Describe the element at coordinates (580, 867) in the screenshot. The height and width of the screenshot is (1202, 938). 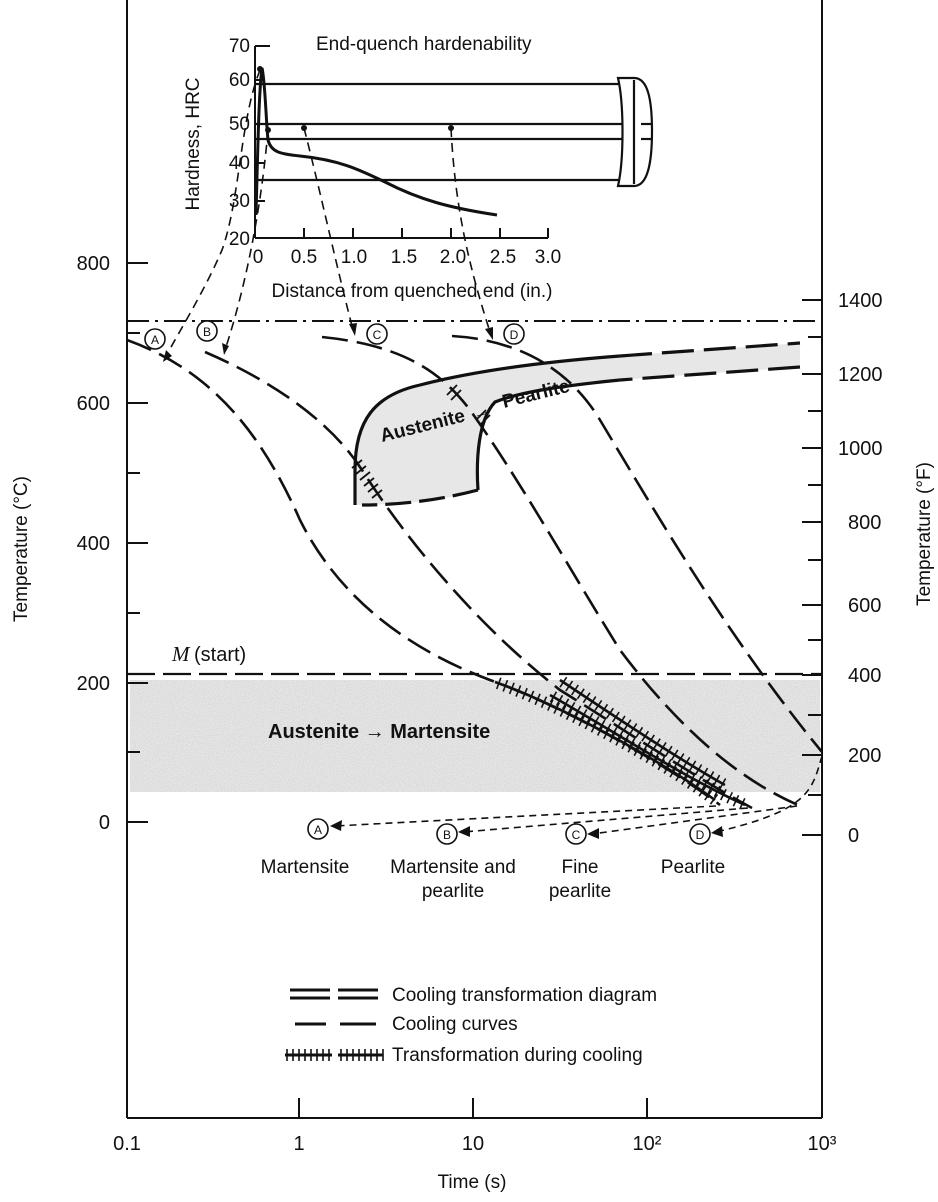
I see `product-c-line1: Fine` at that location.